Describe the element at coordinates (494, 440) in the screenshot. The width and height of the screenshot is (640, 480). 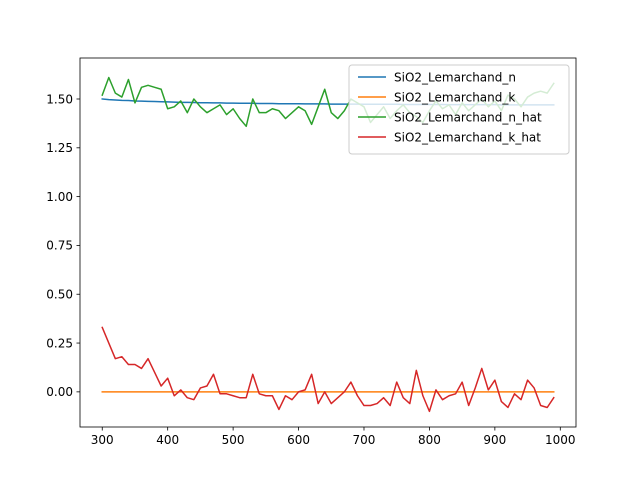
I see `x-tick-label: 900` at that location.